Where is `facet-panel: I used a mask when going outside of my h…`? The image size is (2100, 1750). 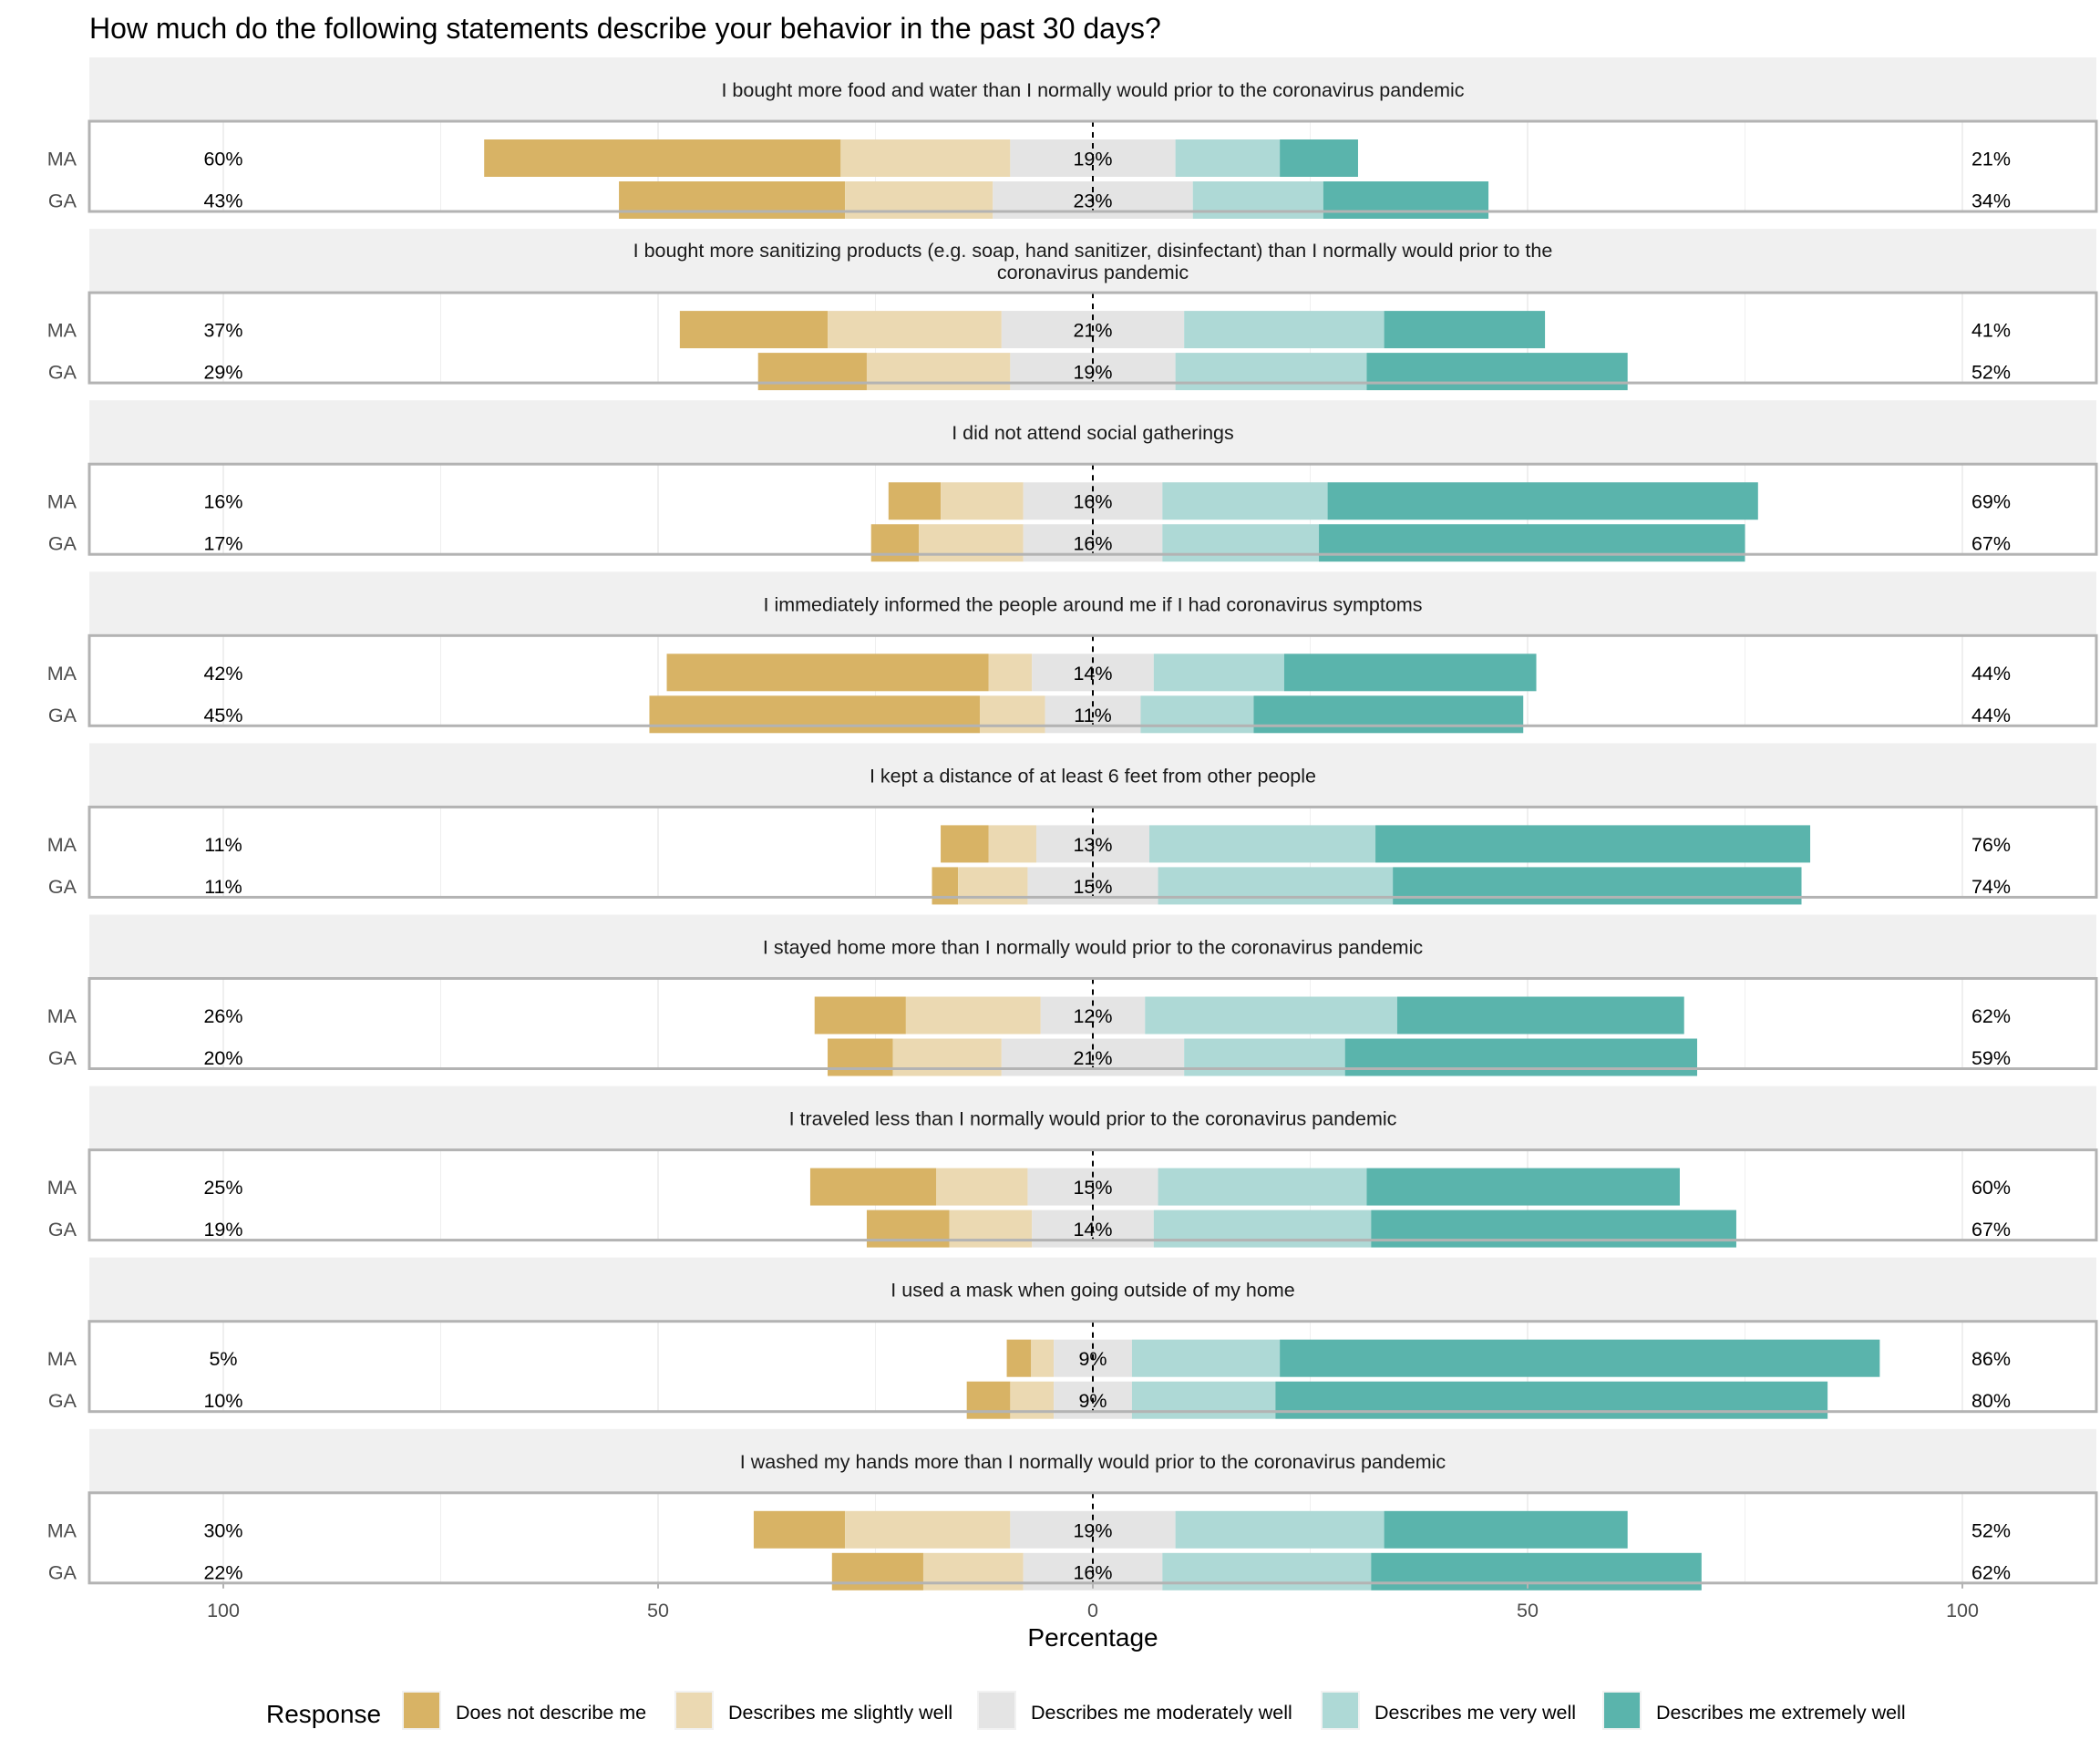 facet-panel: I used a mask when going outside of my h… is located at coordinates (1072, 1338).